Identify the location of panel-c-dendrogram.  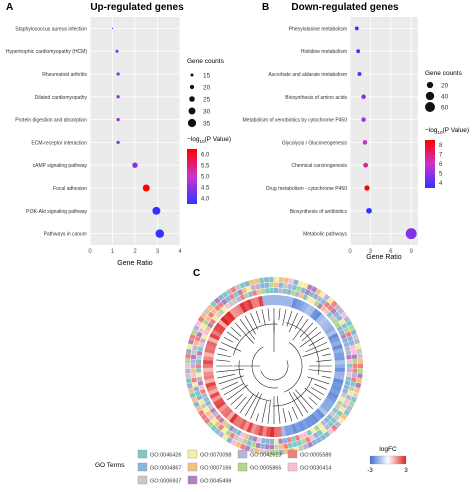
(274, 366).